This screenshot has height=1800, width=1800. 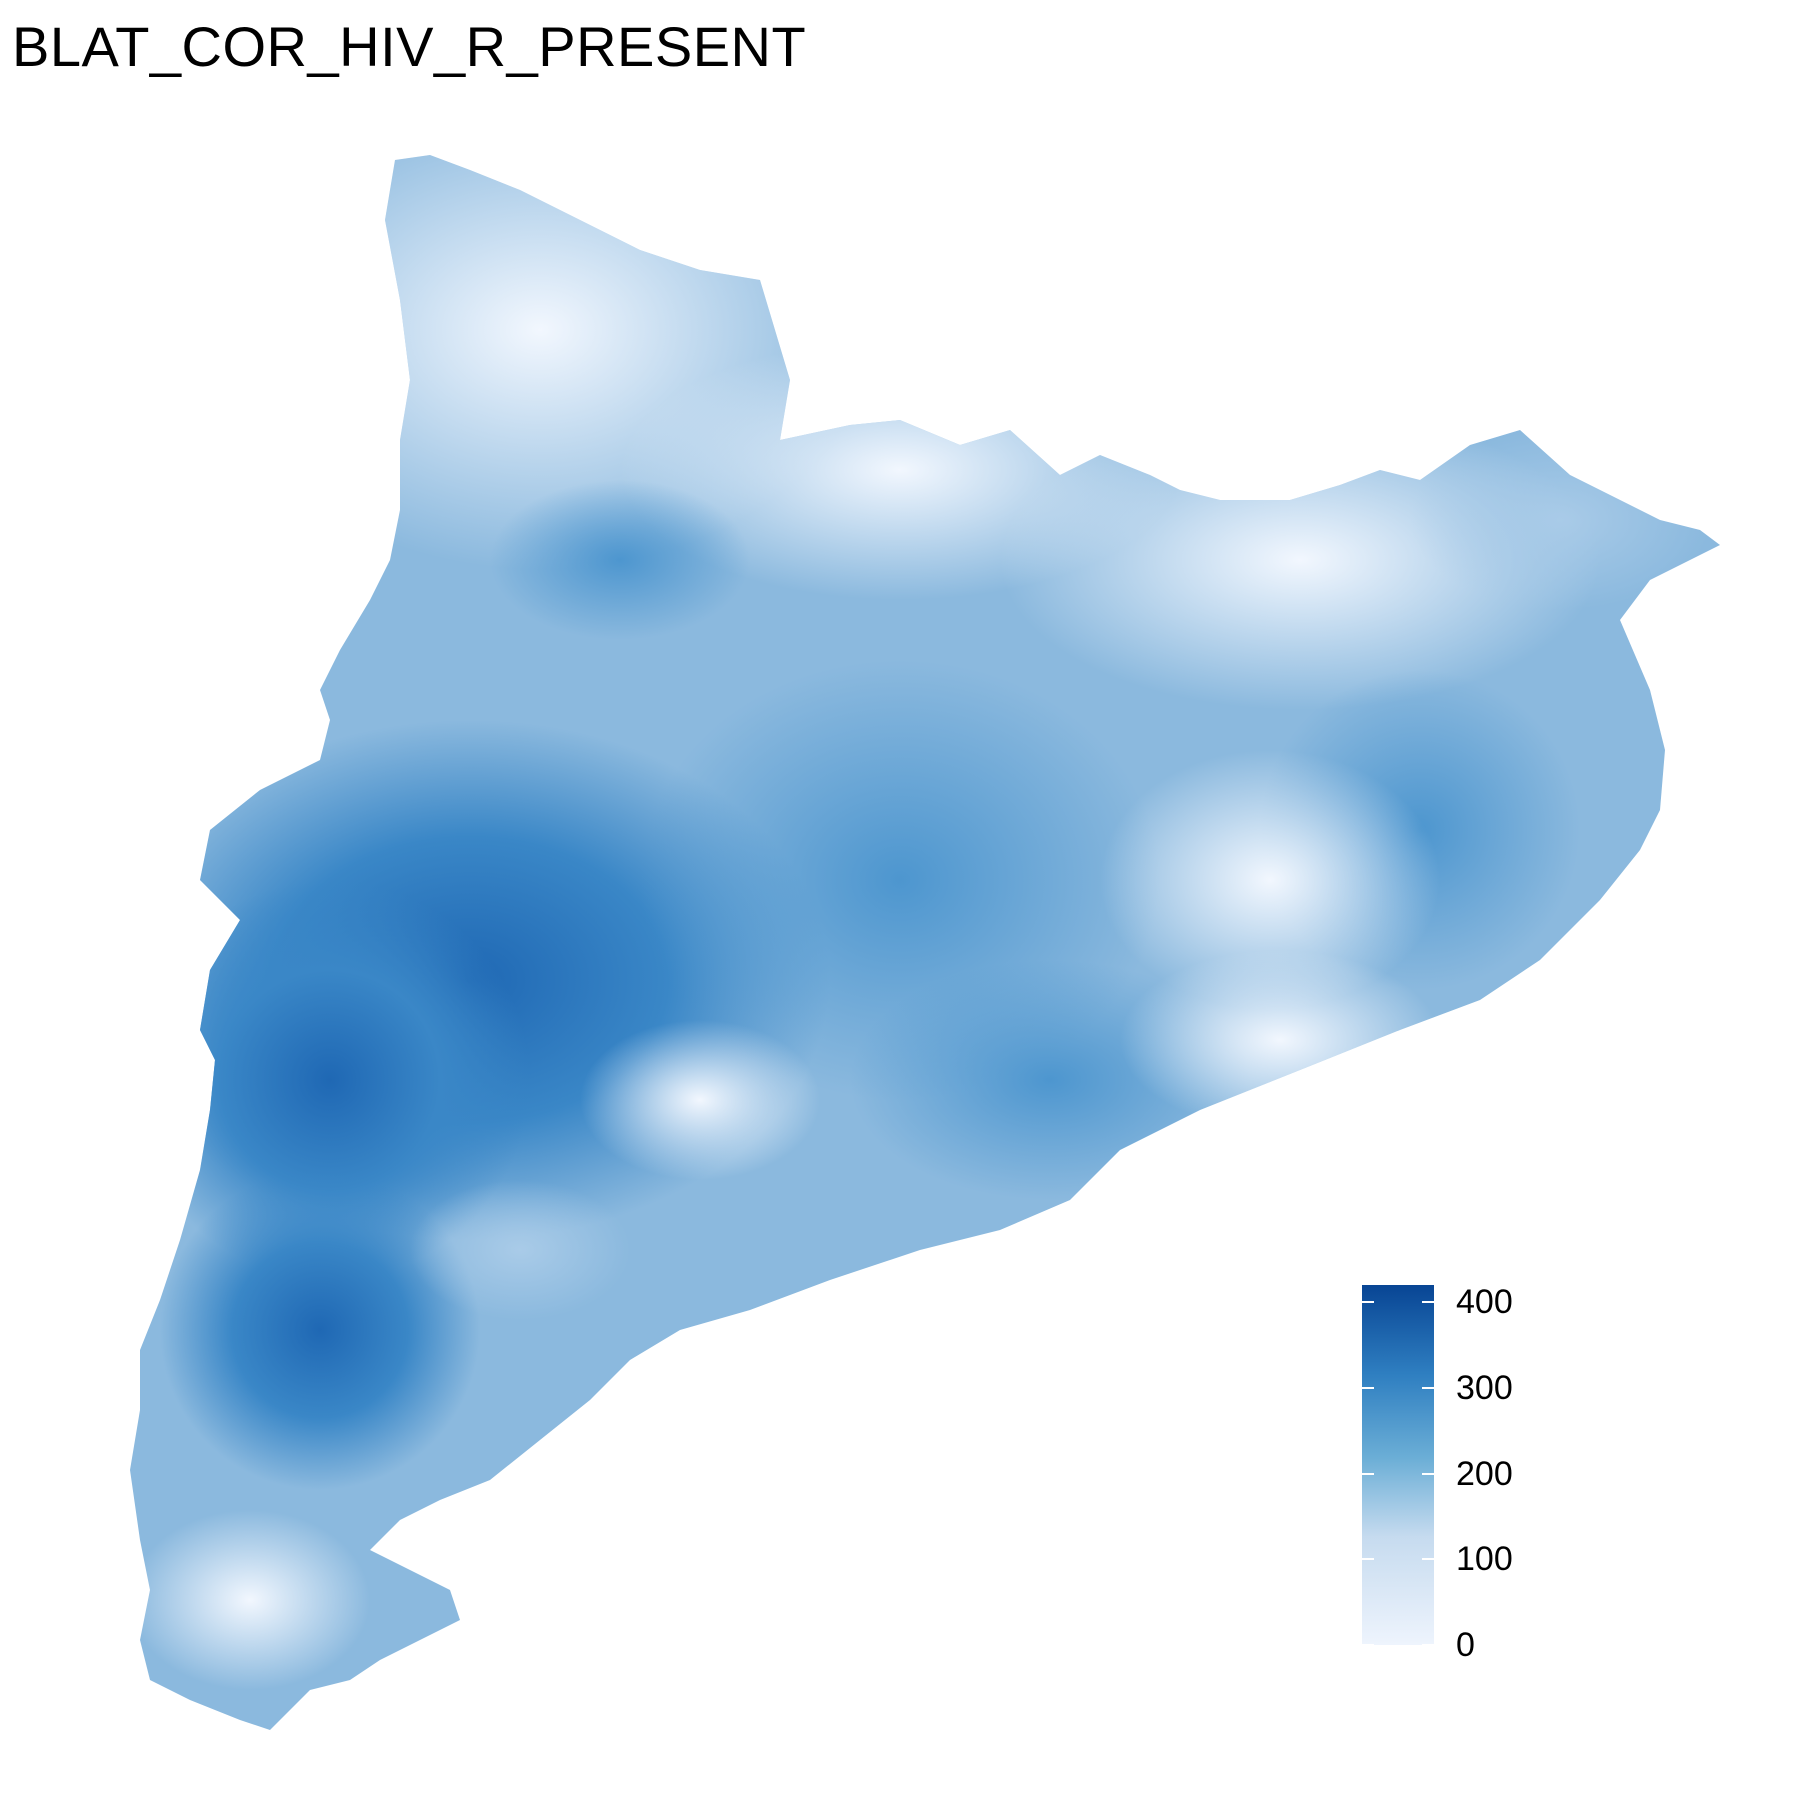 I want to click on legend-tick-label: 100, so click(x=1484, y=1559).